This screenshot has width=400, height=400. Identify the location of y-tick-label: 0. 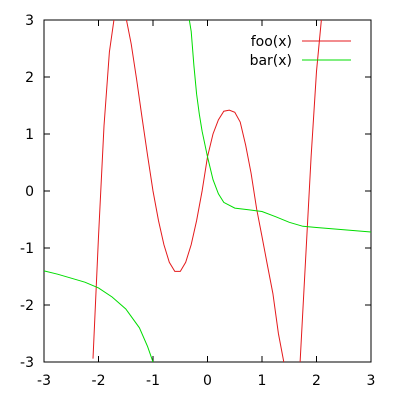
(29, 192).